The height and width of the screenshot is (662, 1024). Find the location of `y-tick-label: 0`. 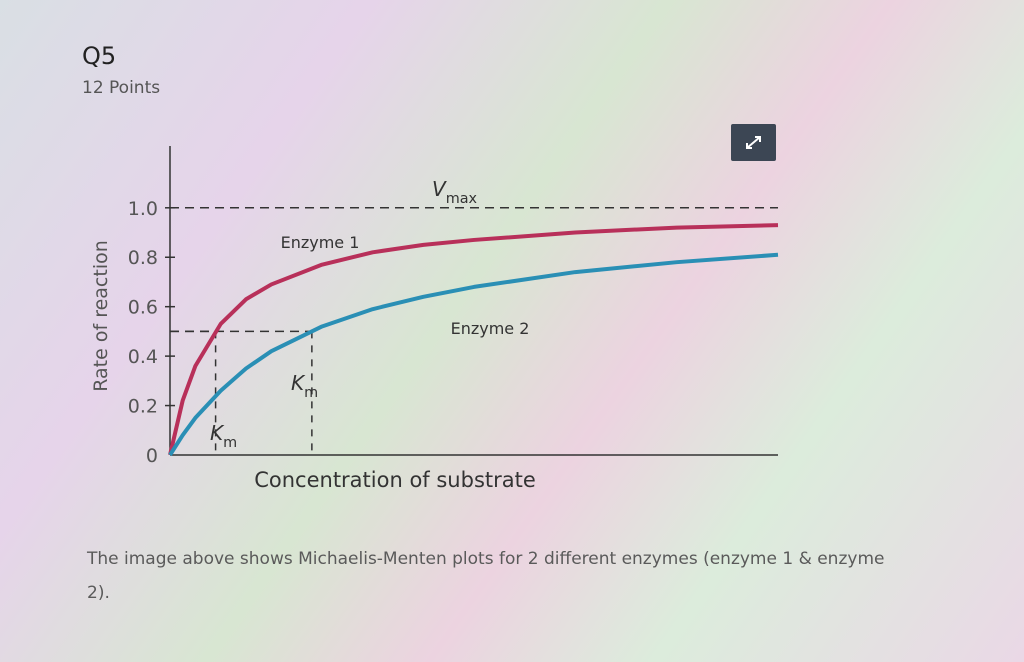

y-tick-label: 0 is located at coordinates (152, 456).